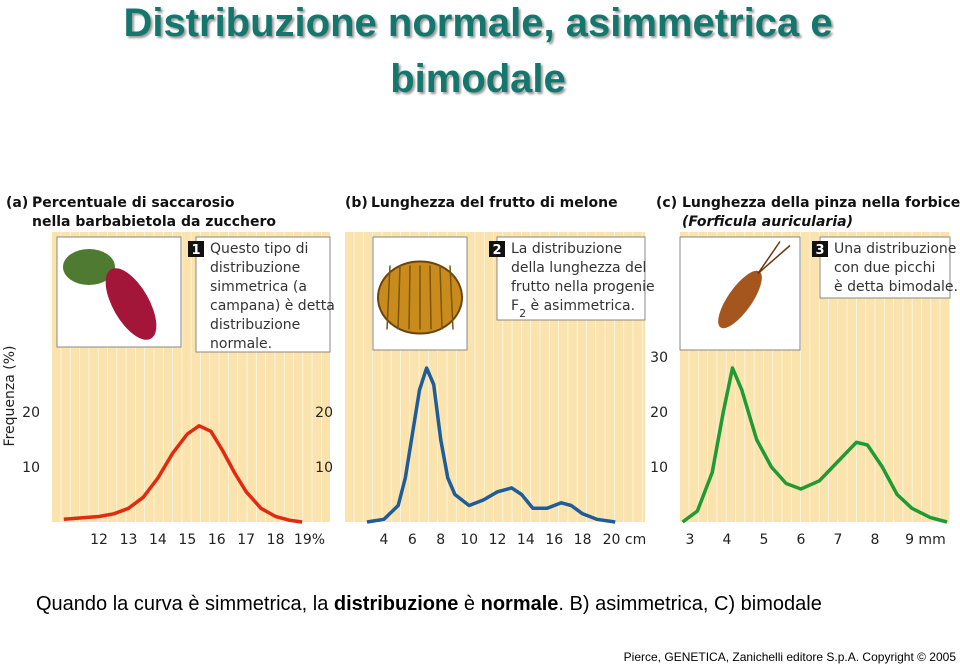 Image resolution: width=960 pixels, height=664 pixels. What do you see at coordinates (690, 540) in the screenshot?
I see `x-tick-label: 3` at bounding box center [690, 540].